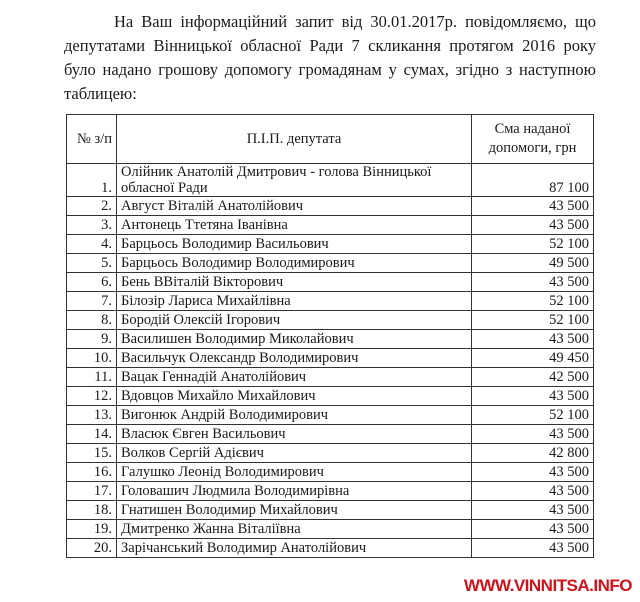 The image size is (640, 602). What do you see at coordinates (294, 263) in the screenshot?
I see `row-name: Барцьось Володимир Володимирович` at bounding box center [294, 263].